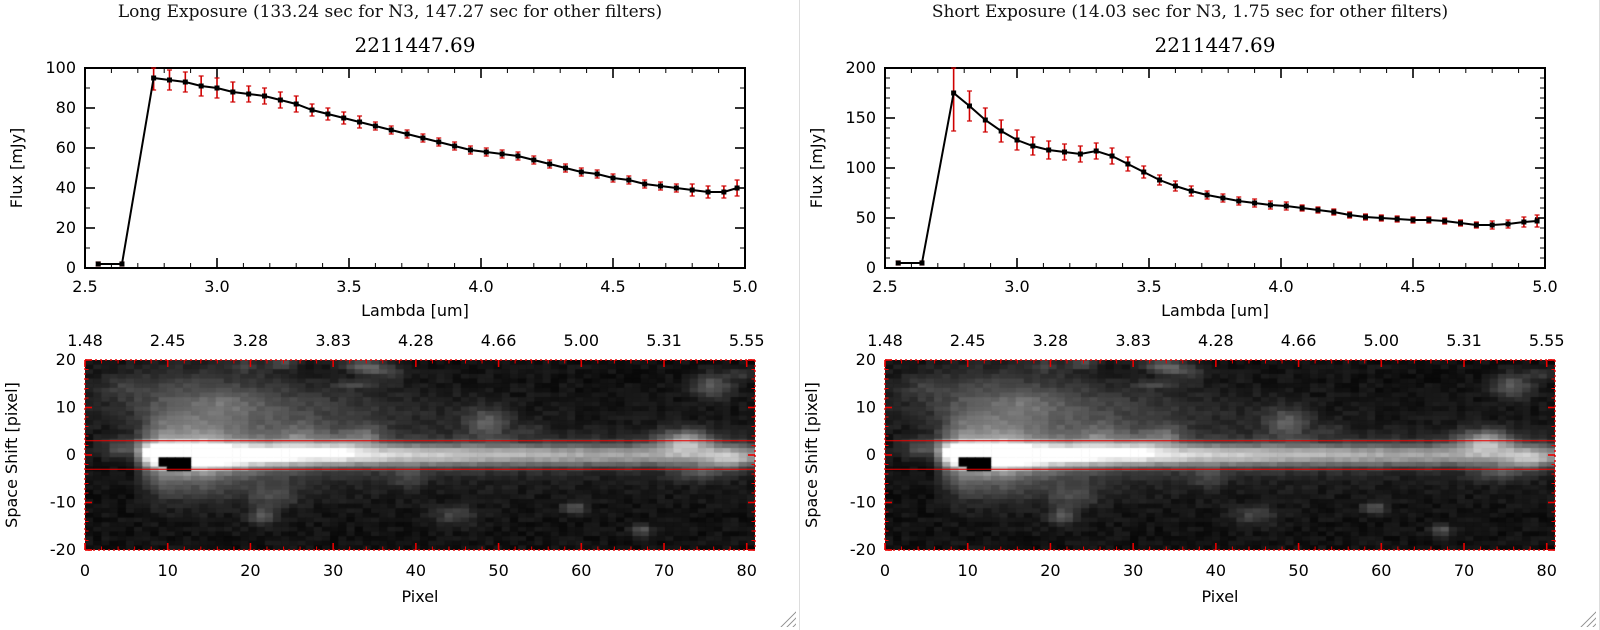 This screenshot has height=630, width=1600. What do you see at coordinates (84, 286) in the screenshot?
I see `svg-text: 2.5` at bounding box center [84, 286].